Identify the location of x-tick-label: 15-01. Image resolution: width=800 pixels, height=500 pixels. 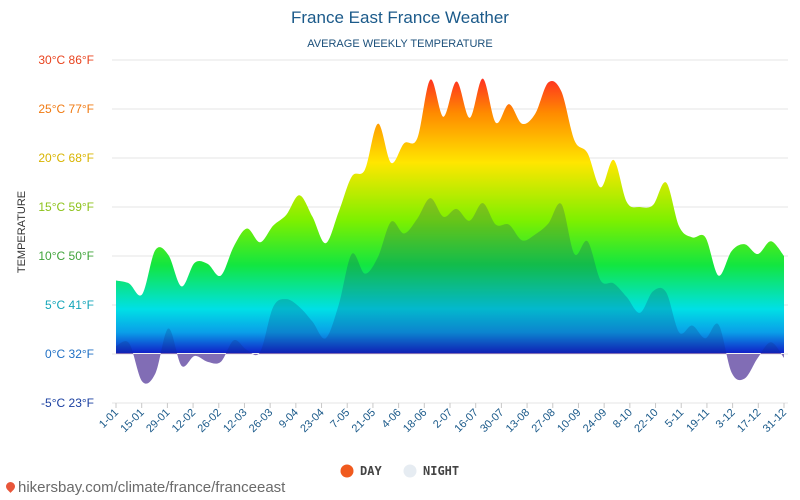
(132, 421).